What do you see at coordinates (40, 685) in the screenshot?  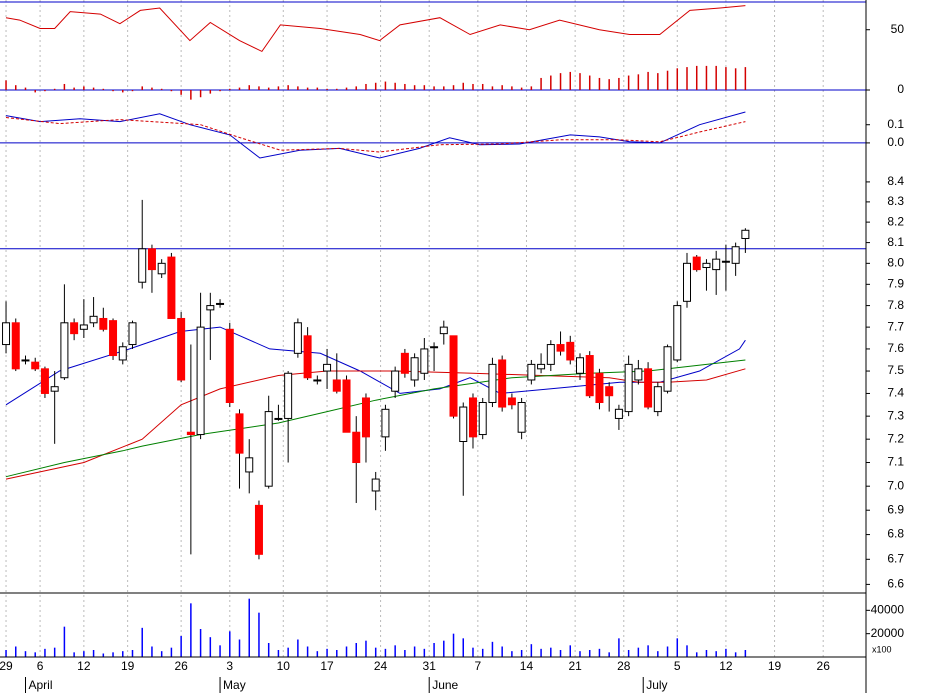 I see `month-label: April` at bounding box center [40, 685].